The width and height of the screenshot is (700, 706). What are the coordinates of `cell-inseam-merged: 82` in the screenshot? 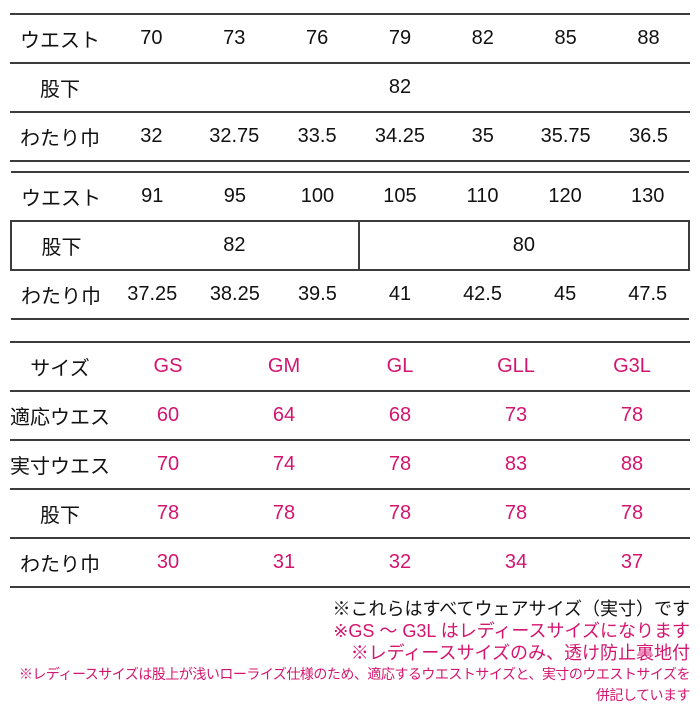 It's located at (400, 87).